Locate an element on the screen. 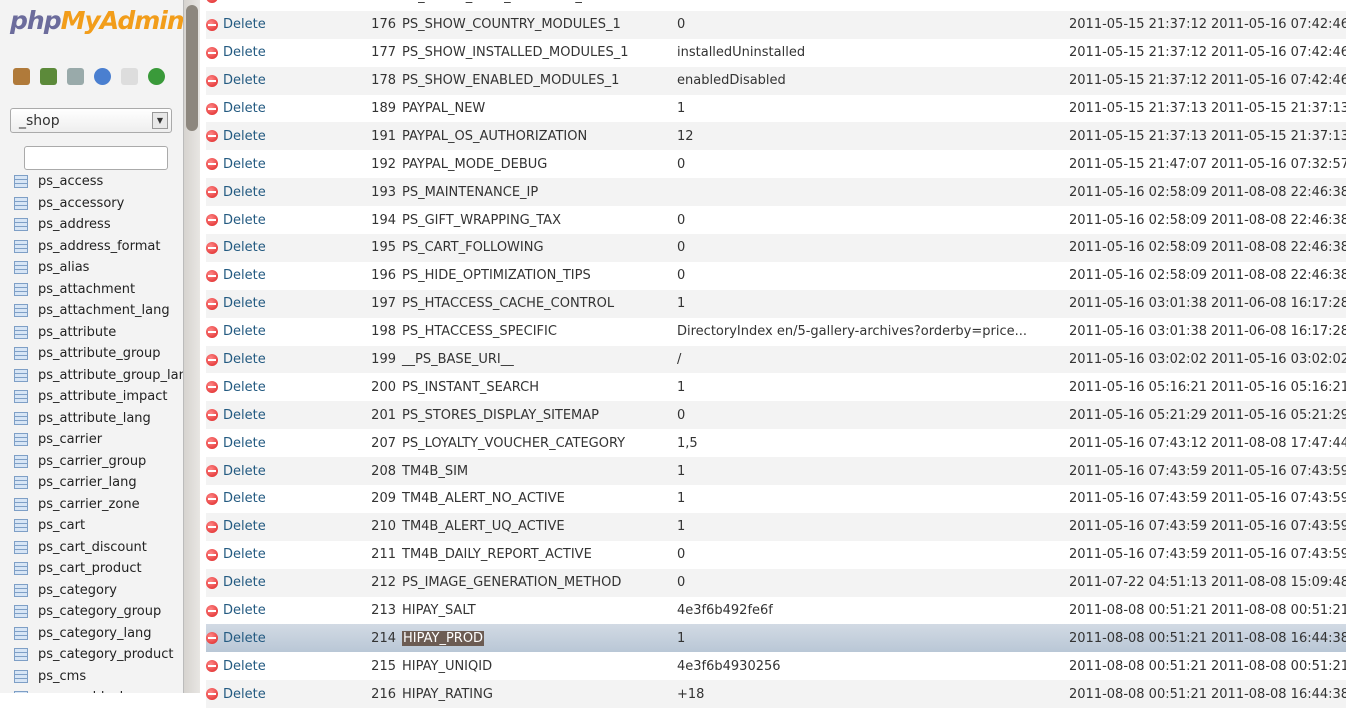 This screenshot has width=1346, height=708. table-list-item: ps_attribute_lang is located at coordinates (99, 419).